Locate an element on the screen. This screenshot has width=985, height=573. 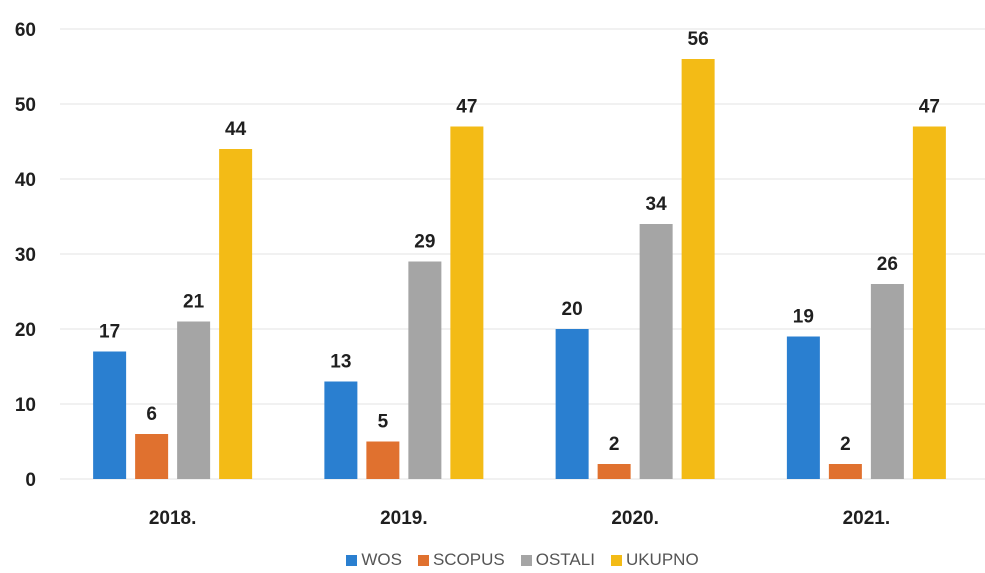
x-tick-label: 2021. is located at coordinates (867, 518).